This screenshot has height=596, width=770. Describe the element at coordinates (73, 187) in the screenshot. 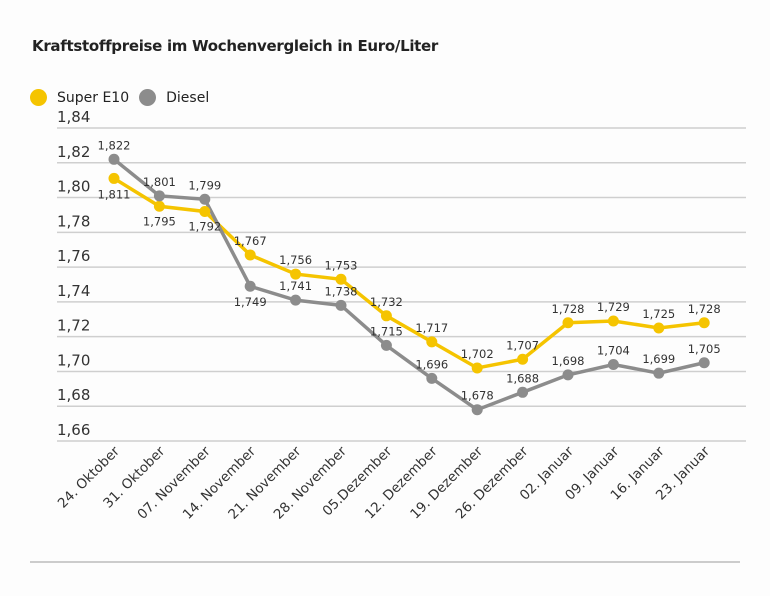

I see `y-tick-label: 1,80` at that location.